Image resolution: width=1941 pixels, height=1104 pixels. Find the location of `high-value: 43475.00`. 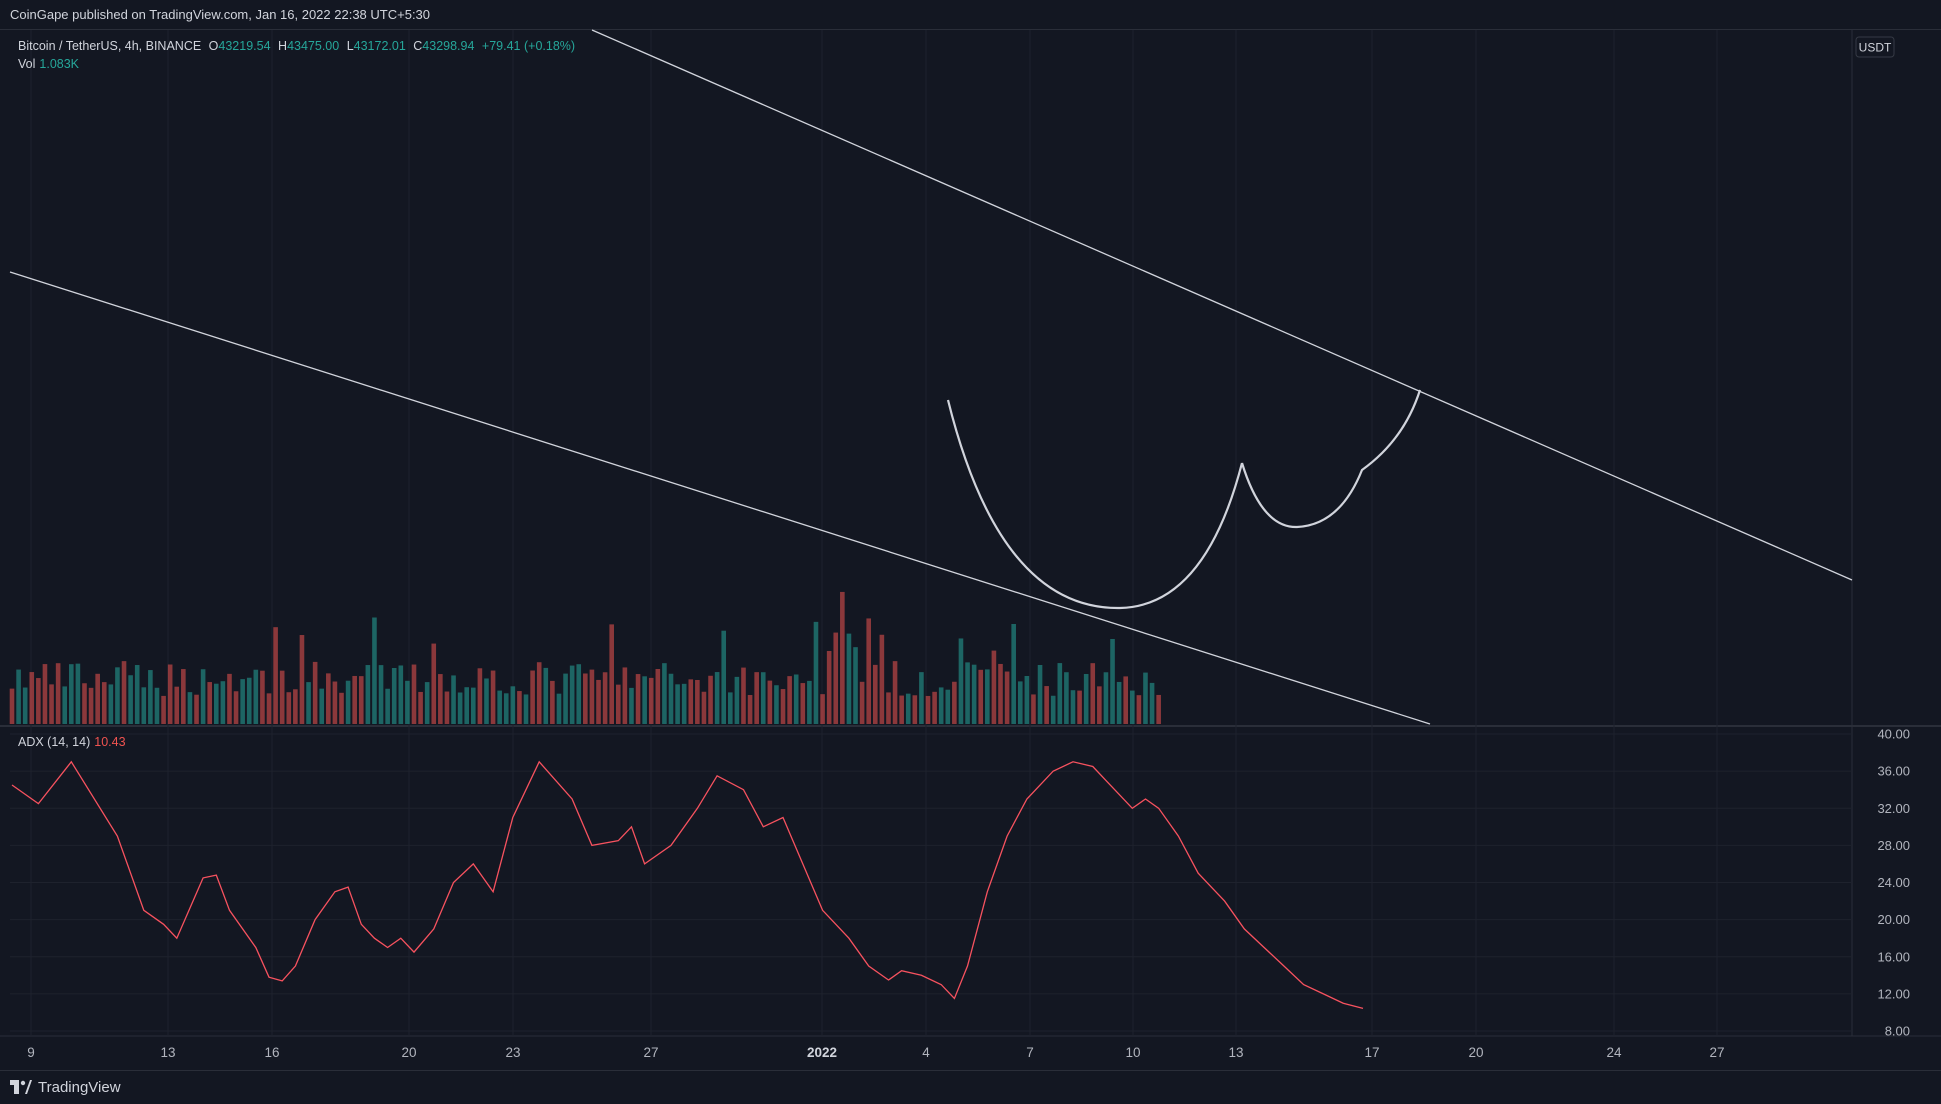

high-value: 43475.00 is located at coordinates (313, 46).